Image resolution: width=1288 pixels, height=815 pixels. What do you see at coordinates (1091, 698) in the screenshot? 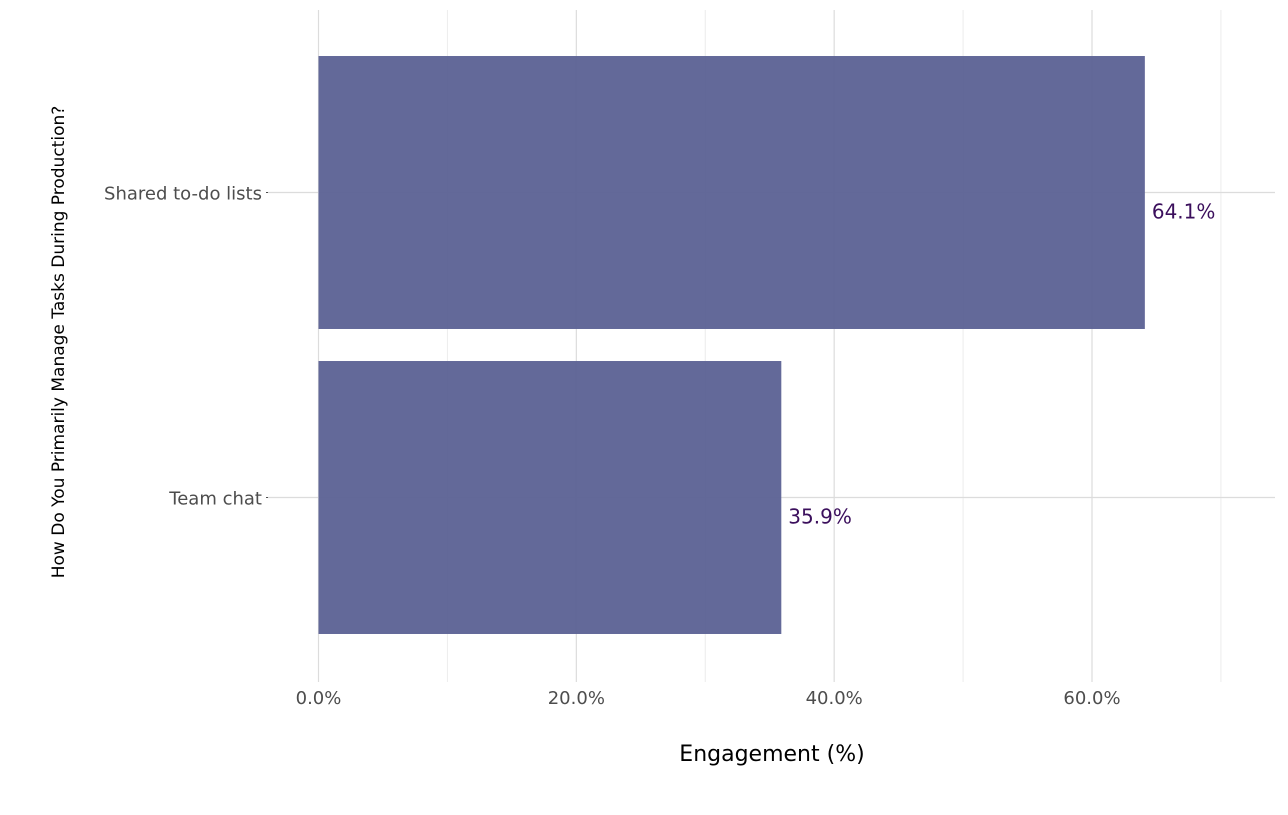
I see `x-tick-label: 60.0%` at bounding box center [1091, 698].